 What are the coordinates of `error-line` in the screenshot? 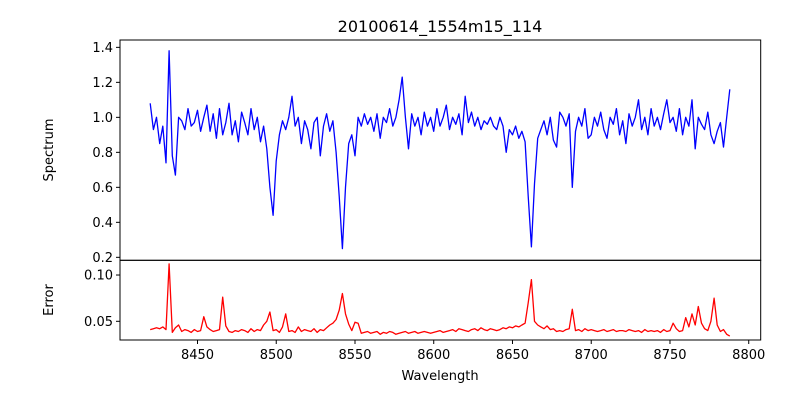 It's located at (440, 300).